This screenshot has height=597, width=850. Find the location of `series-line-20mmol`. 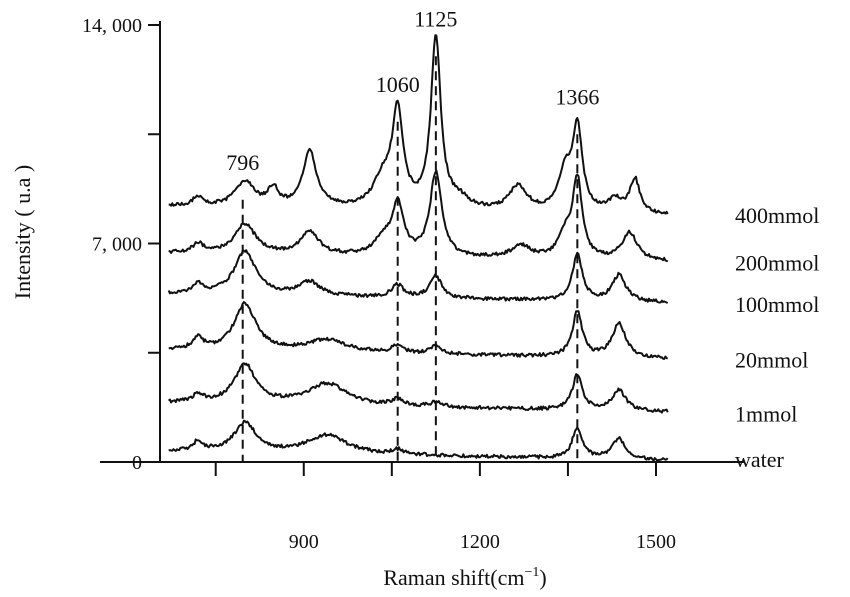

series-line-20mmol is located at coordinates (418, 330).